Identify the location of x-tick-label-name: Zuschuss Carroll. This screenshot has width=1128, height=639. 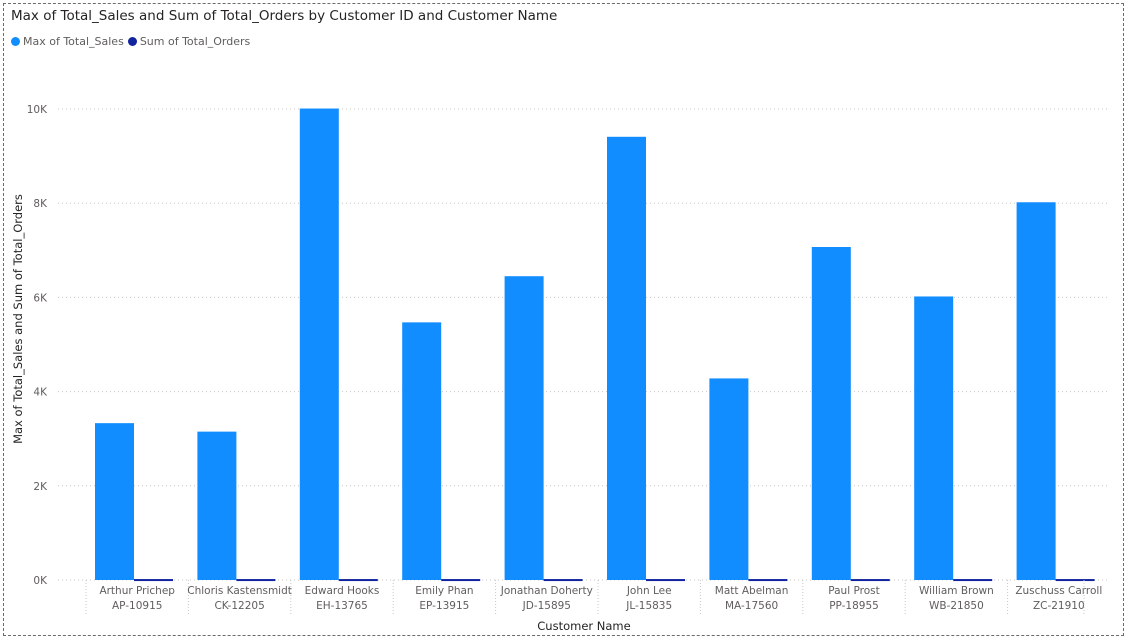
(1058, 591).